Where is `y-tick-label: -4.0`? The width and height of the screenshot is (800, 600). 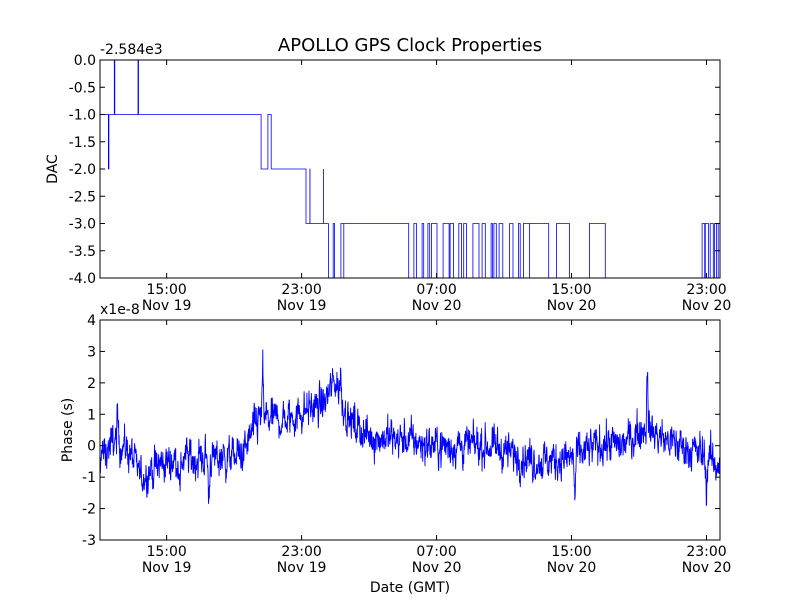
y-tick-label: -4.0 is located at coordinates (82, 279).